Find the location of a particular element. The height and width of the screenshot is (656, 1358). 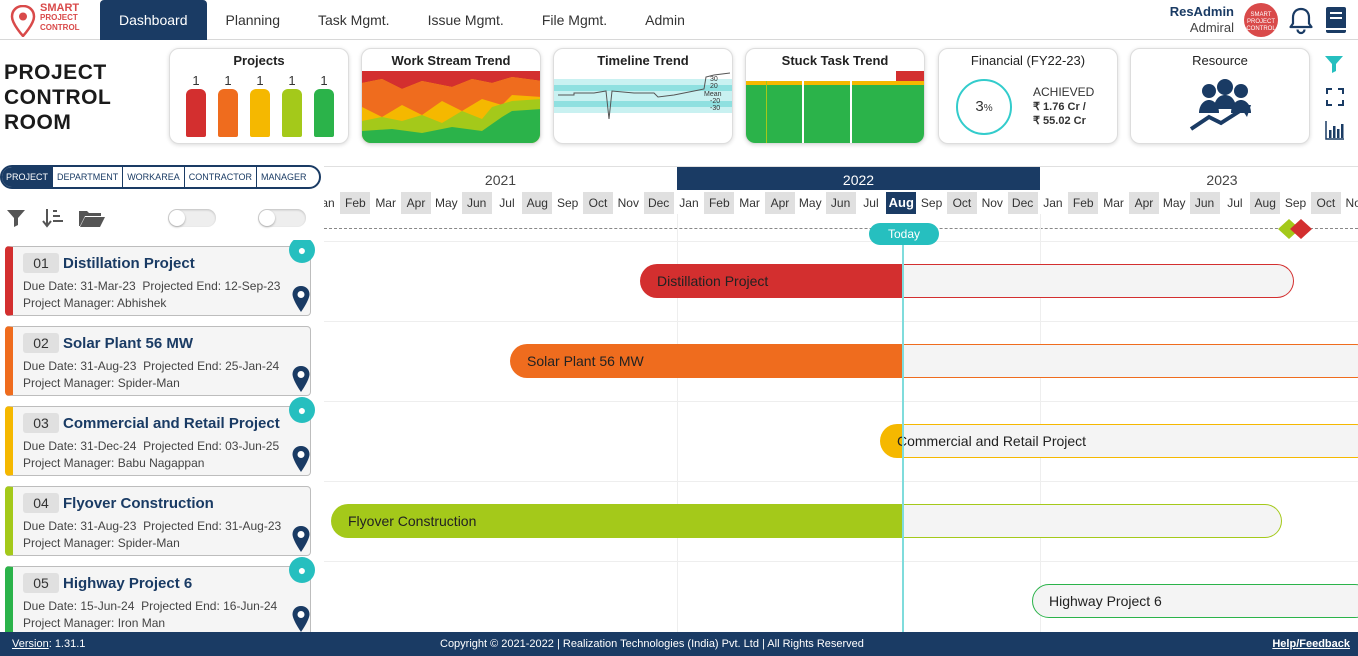

project-projected-end: Projected End: 31-Aug-23 is located at coordinates (212, 526).